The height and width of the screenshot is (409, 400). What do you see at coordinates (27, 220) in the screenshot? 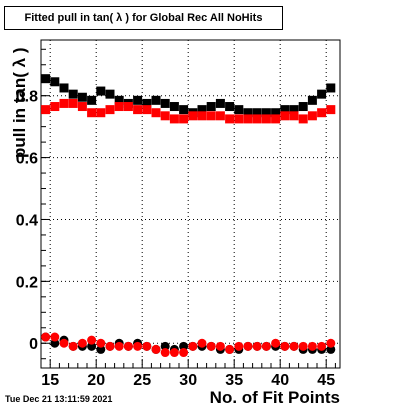
I see `y-tick-label: 0.4` at bounding box center [27, 220].